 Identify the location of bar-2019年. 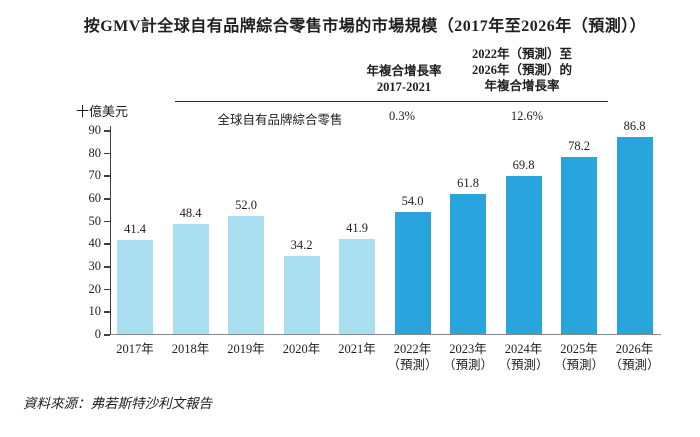
(246, 275).